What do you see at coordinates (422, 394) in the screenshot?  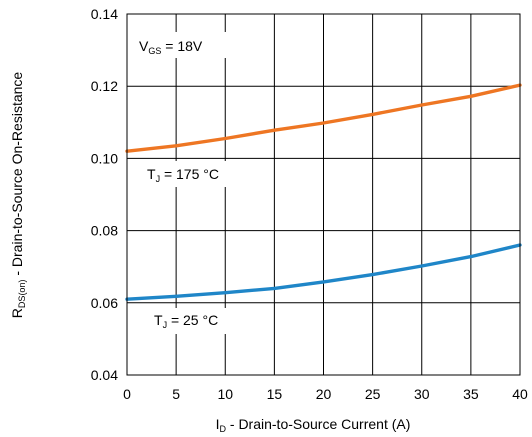 I see `x-tick-label: 30` at bounding box center [422, 394].